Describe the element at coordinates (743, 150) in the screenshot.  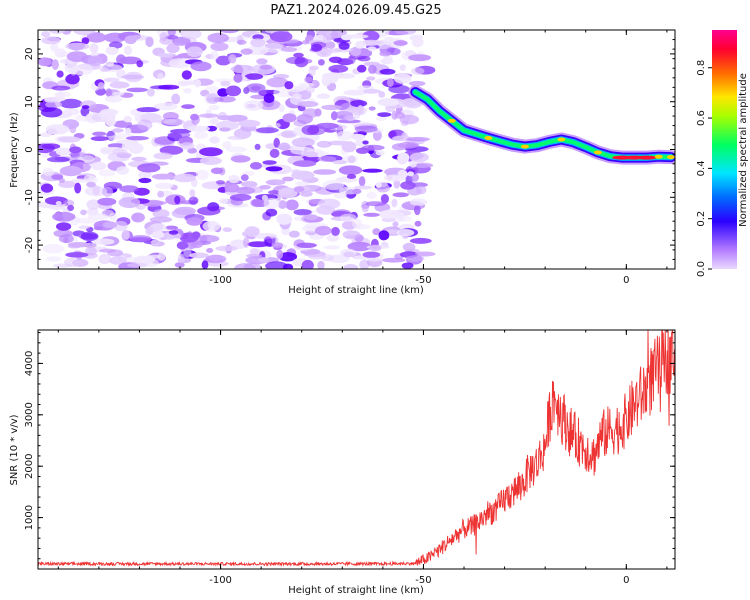
I see `colorbar-label: Normalized spectral amplitude` at that location.